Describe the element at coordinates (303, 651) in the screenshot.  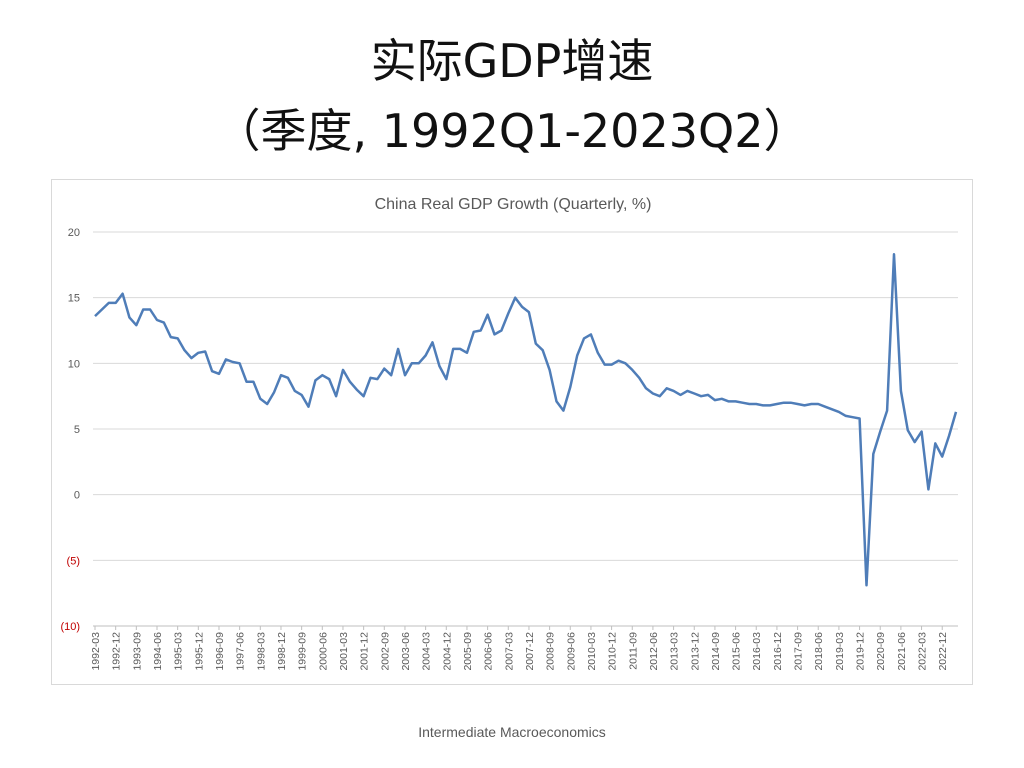
I see `x-tick-label: 1999-09` at that location.